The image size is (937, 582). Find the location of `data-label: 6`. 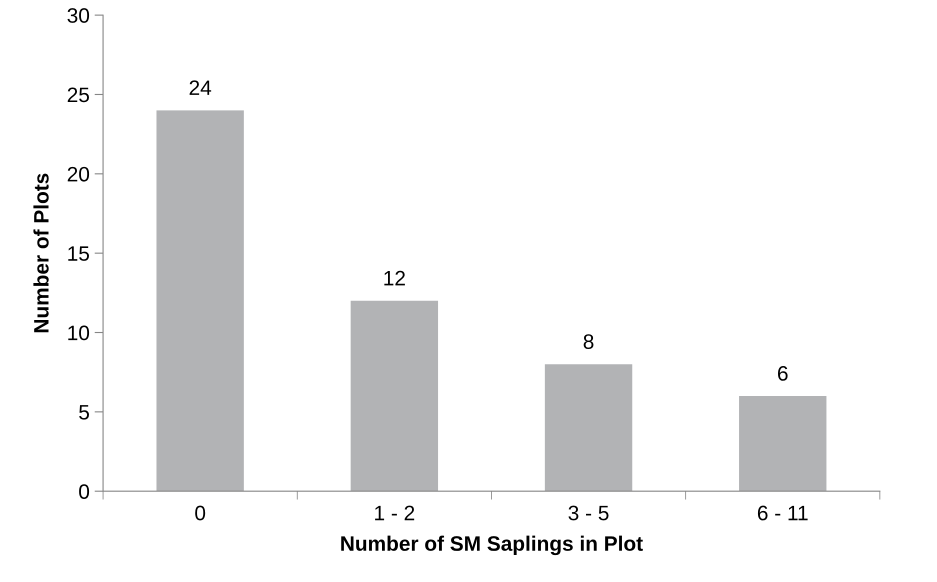

data-label: 6 is located at coordinates (783, 373).